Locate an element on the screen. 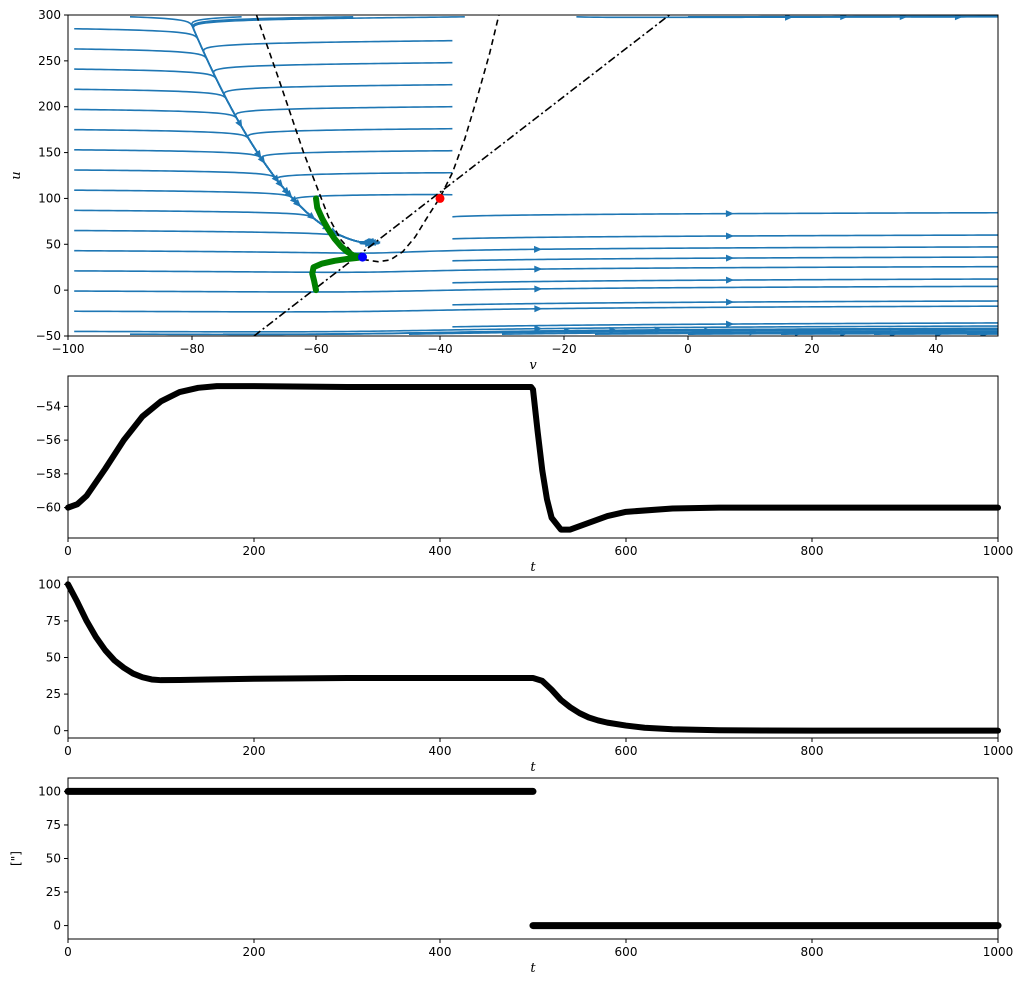 This screenshot has width=1025, height=992. x-tick-label-I_t-2: 400 is located at coordinates (440, 952).